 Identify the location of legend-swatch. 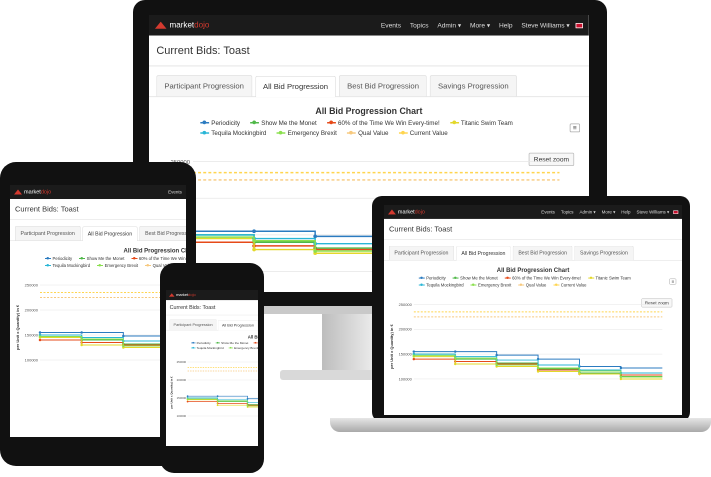
(591, 278).